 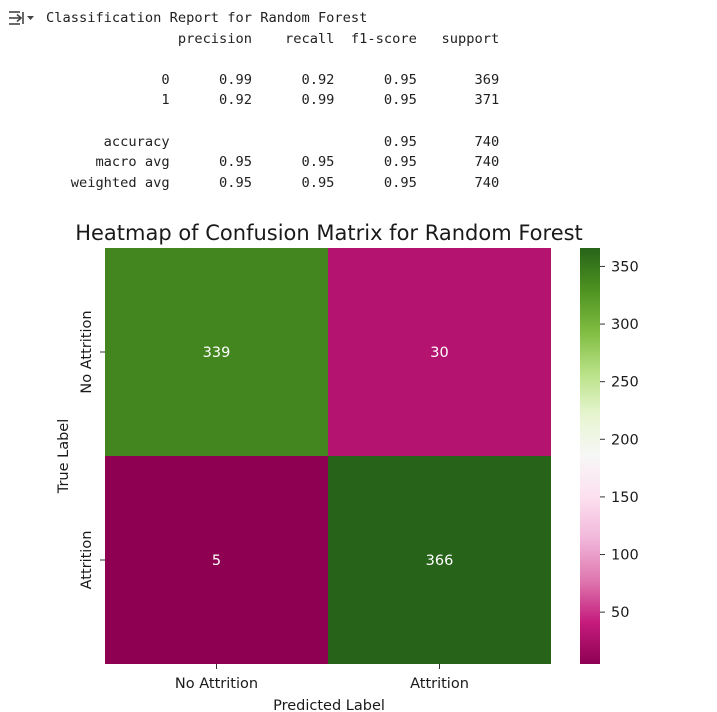 I want to click on colorbar-tick-label: 150, so click(x=625, y=498).